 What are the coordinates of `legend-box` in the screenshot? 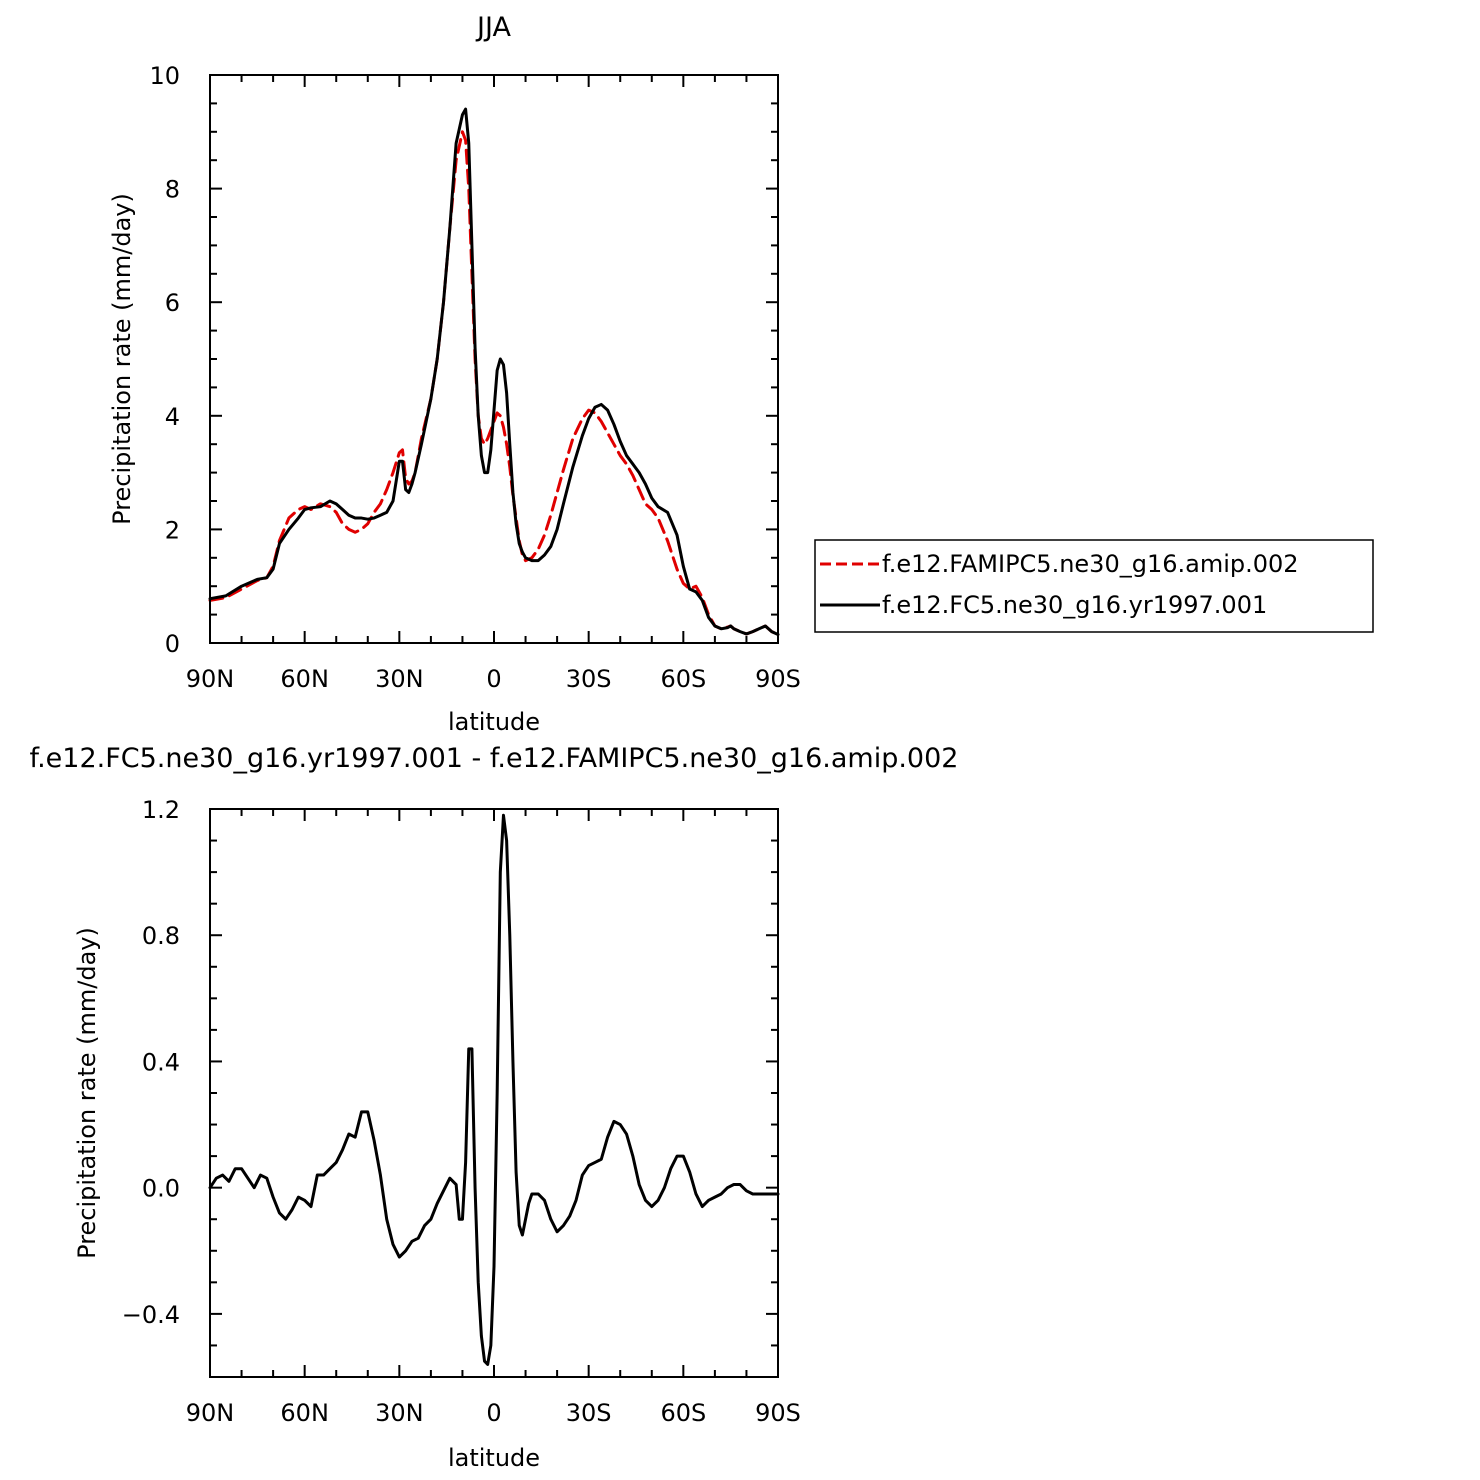 It's located at (1094, 586).